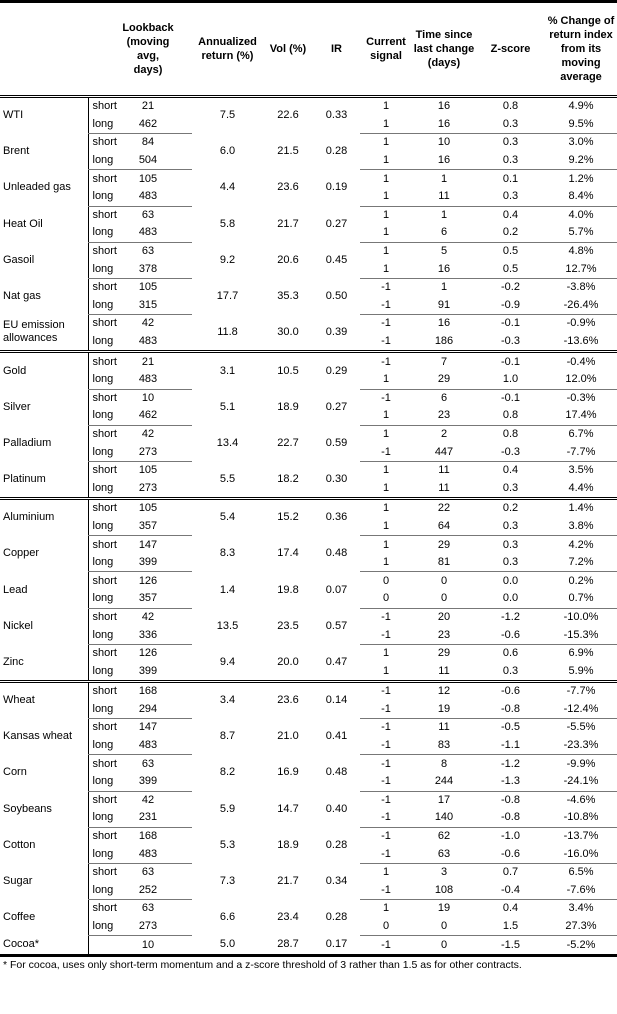 This screenshot has height=1014, width=617. I want to click on lookback-cell: 42, so click(148, 799).